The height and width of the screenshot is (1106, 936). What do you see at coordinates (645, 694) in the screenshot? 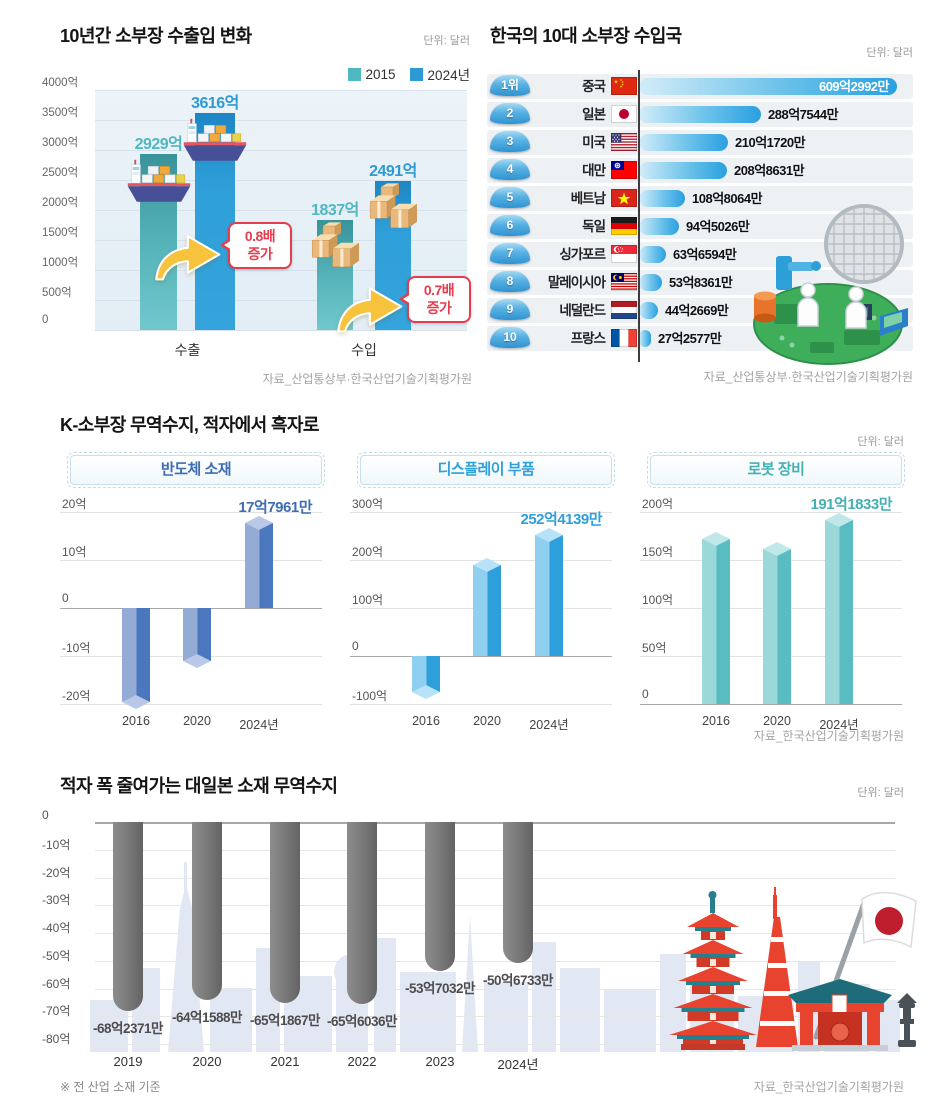
I see `y-axis-tick: 0` at bounding box center [645, 694].